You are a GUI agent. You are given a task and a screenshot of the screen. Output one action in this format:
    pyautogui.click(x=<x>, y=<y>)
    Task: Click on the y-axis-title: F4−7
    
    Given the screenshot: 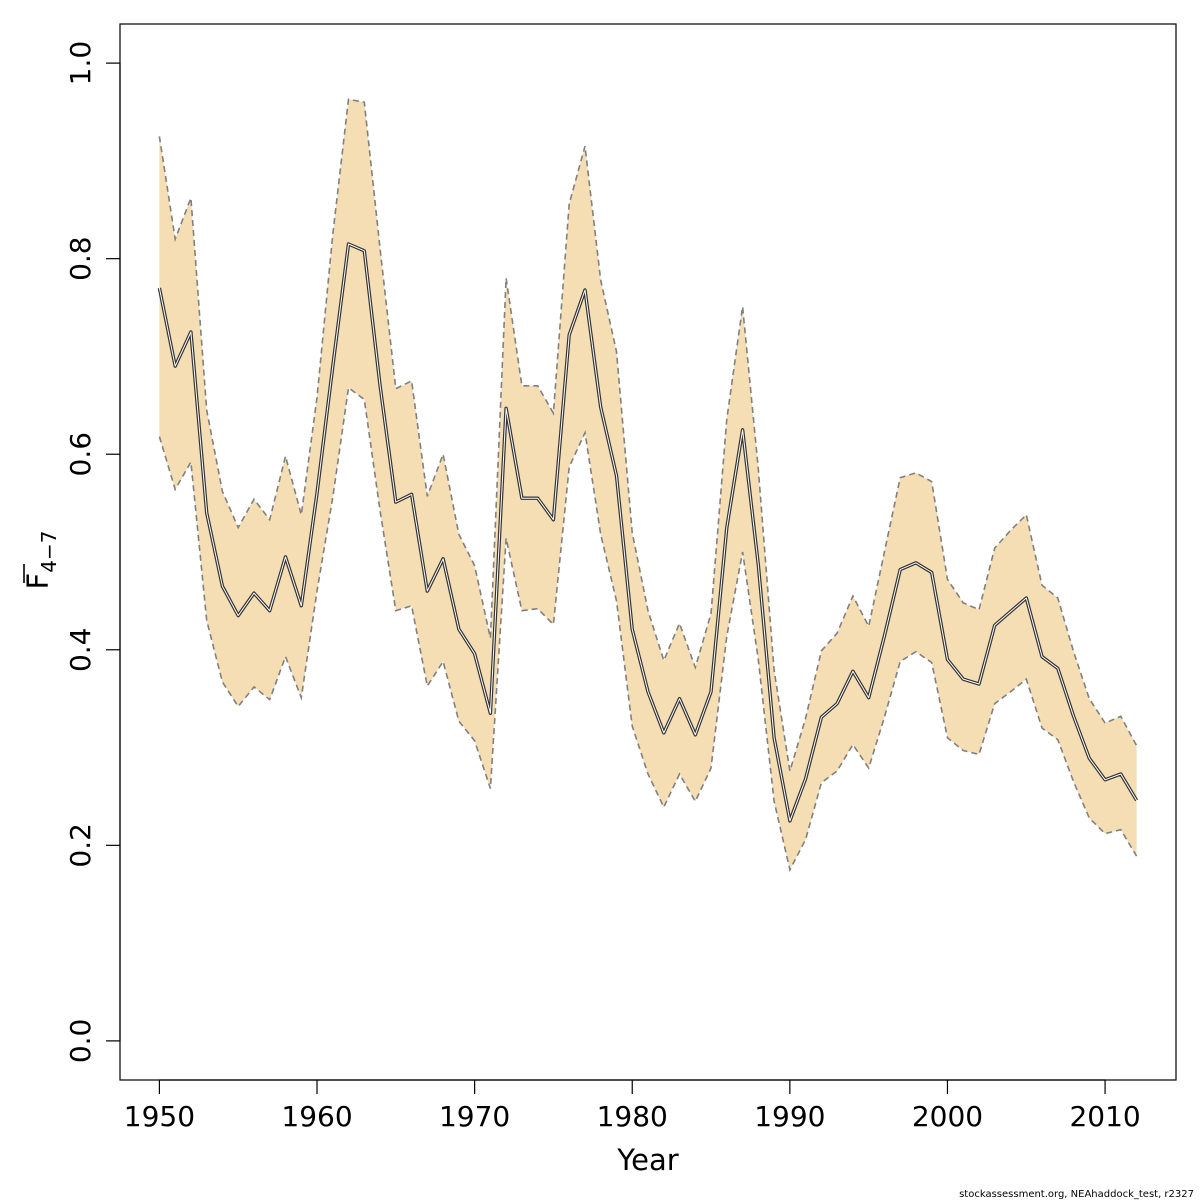 What is the action you would take?
    pyautogui.click(x=41, y=560)
    